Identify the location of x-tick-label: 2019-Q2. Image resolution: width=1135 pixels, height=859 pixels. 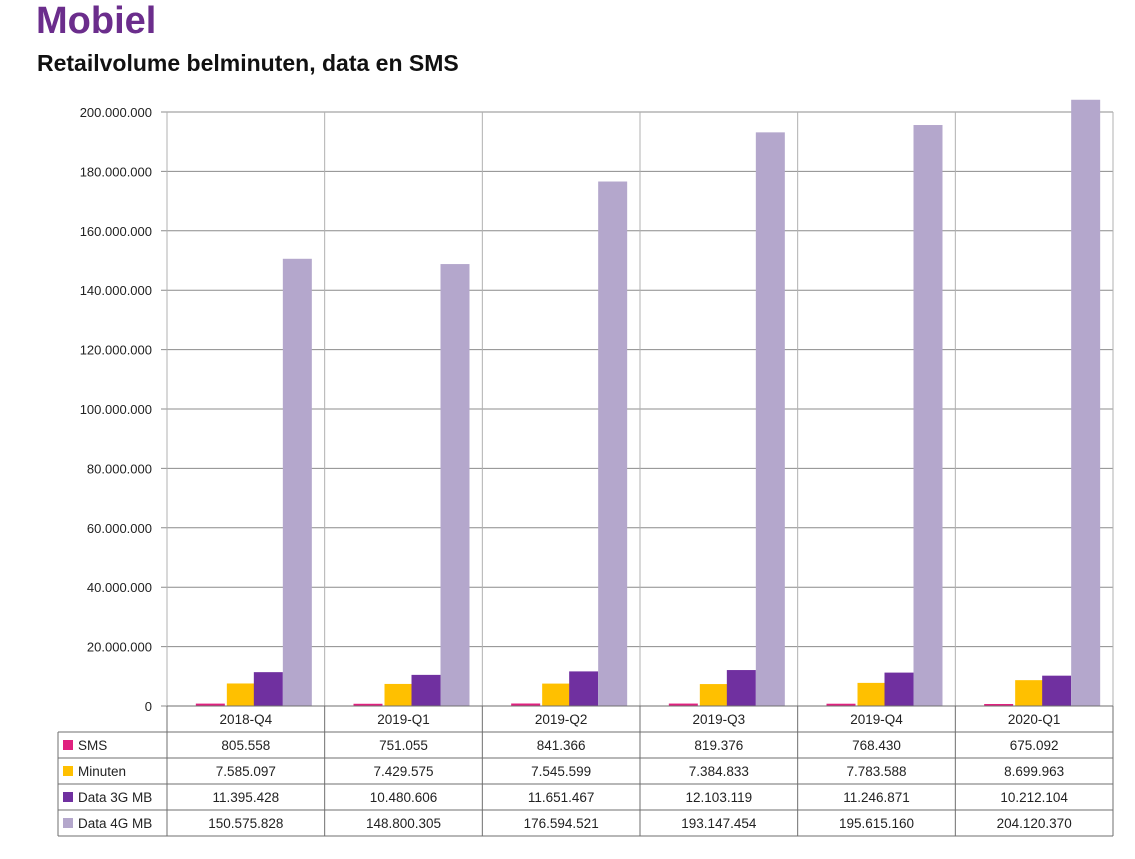
(561, 719).